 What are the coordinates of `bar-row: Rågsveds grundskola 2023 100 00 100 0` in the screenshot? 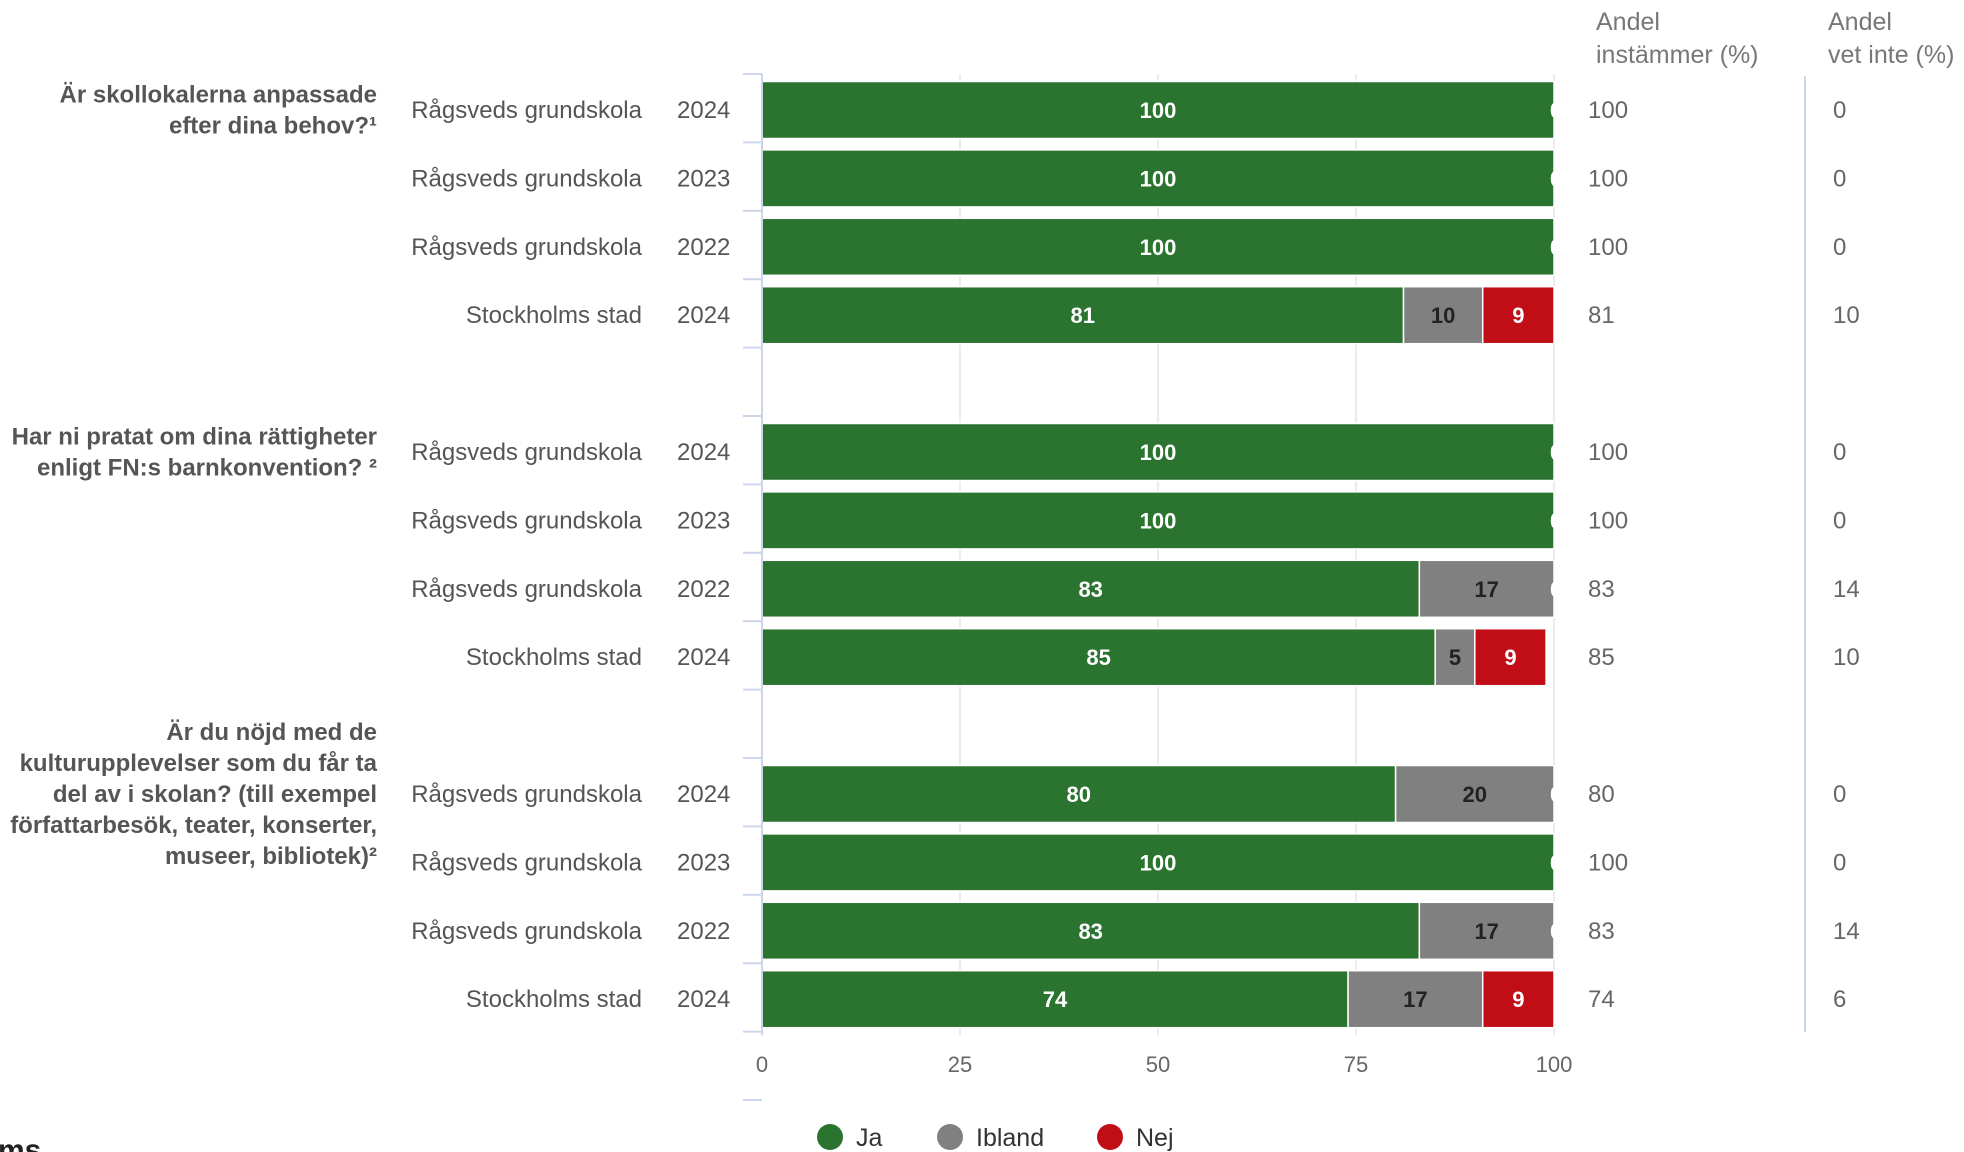 It's located at (1128, 178).